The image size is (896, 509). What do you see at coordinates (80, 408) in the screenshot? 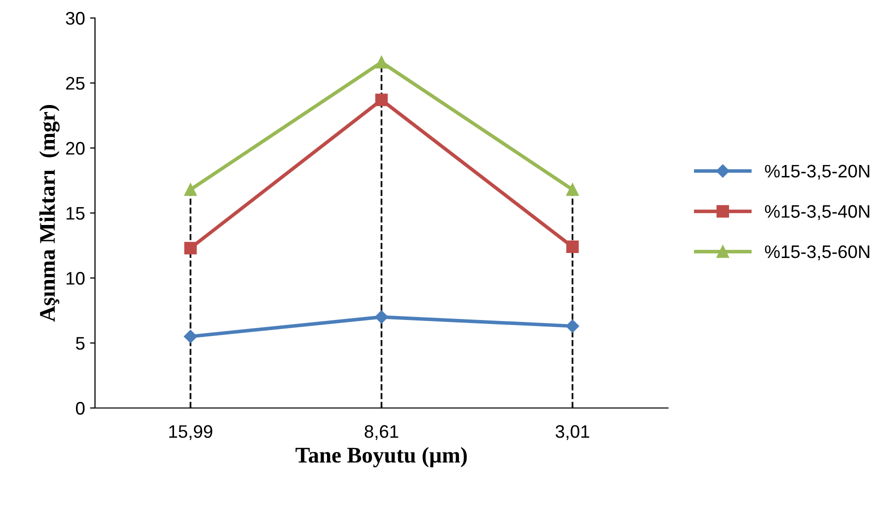
I see `y-tick-label: 0` at bounding box center [80, 408].